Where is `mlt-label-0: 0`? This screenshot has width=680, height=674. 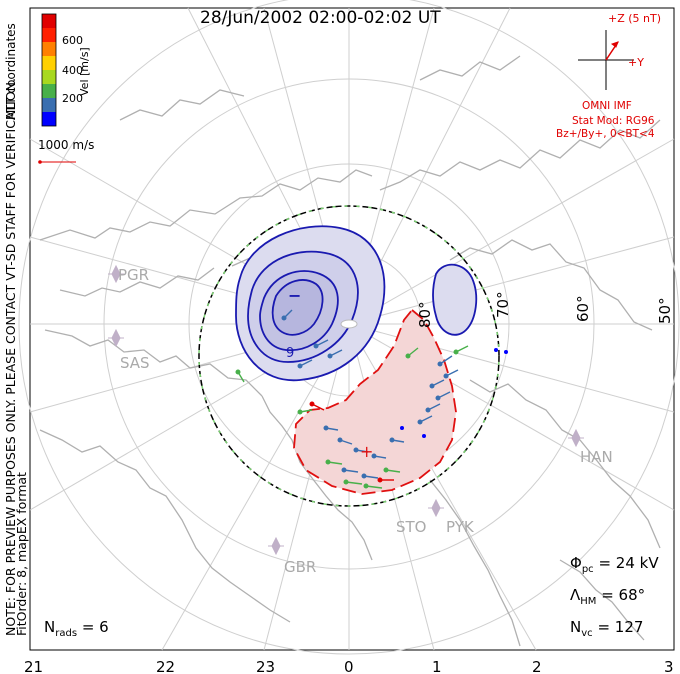 mlt-label-0: 0 is located at coordinates (349, 666).